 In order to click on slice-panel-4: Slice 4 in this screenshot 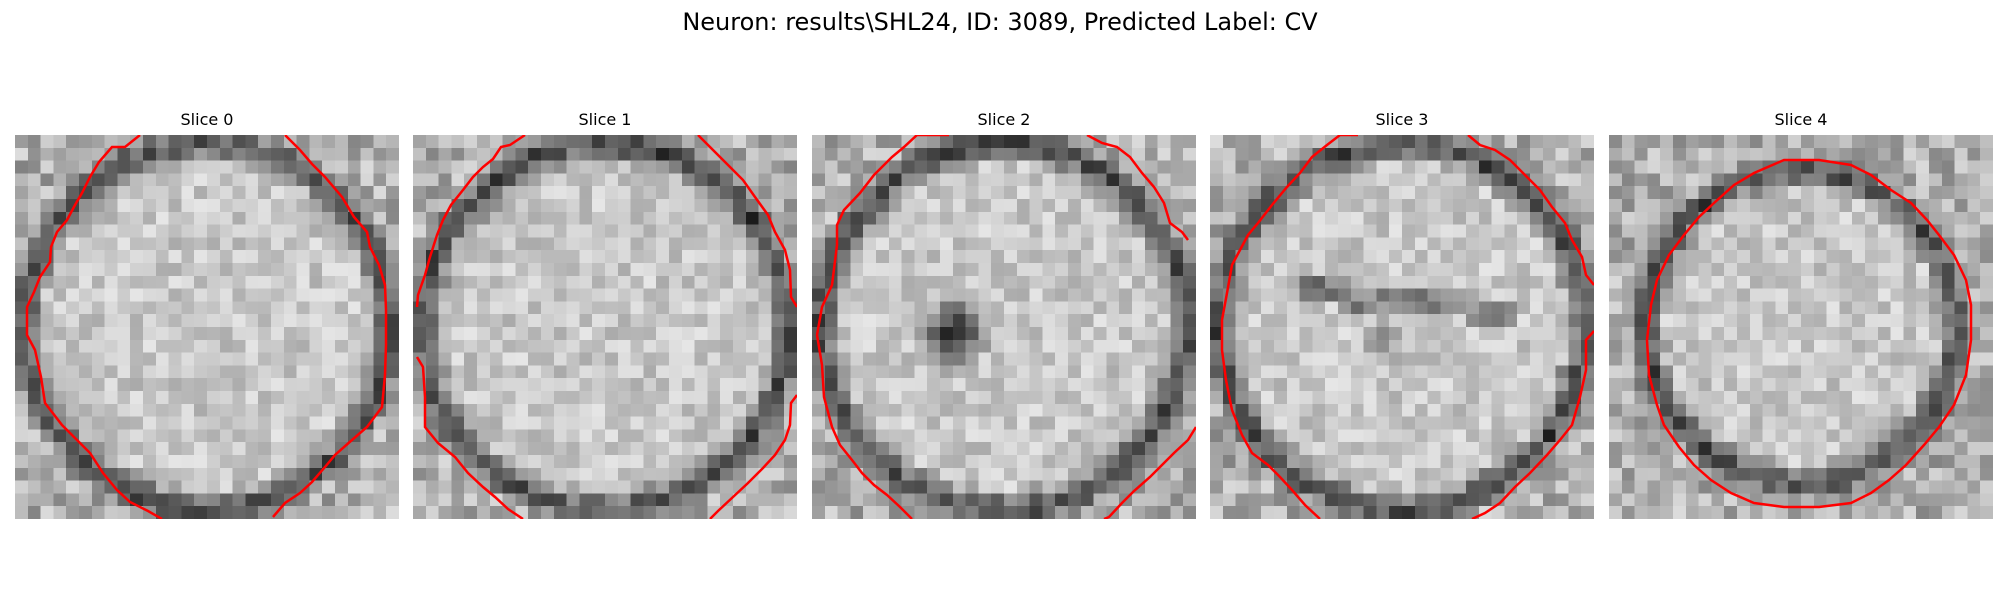, I will do `click(1801, 313)`.